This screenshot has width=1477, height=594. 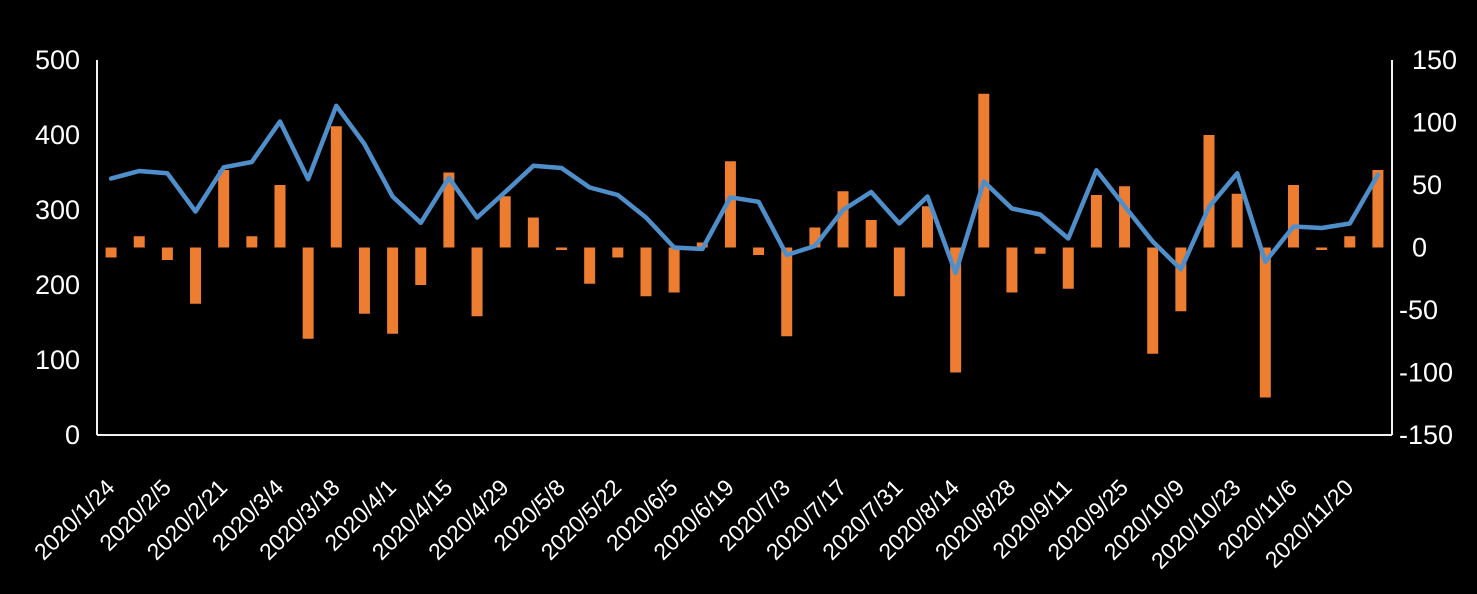 What do you see at coordinates (1418, 310) in the screenshot?
I see `right-axis-tick-label: -50` at bounding box center [1418, 310].